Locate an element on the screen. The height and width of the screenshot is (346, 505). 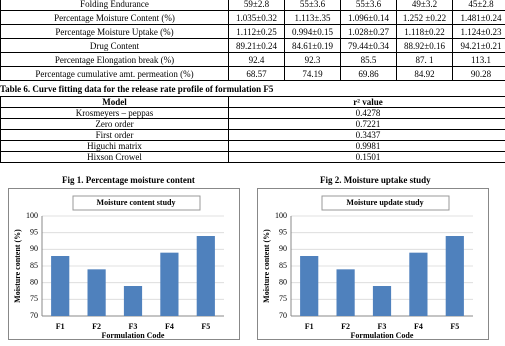
table-cell: 0.4278 is located at coordinates (366, 113).